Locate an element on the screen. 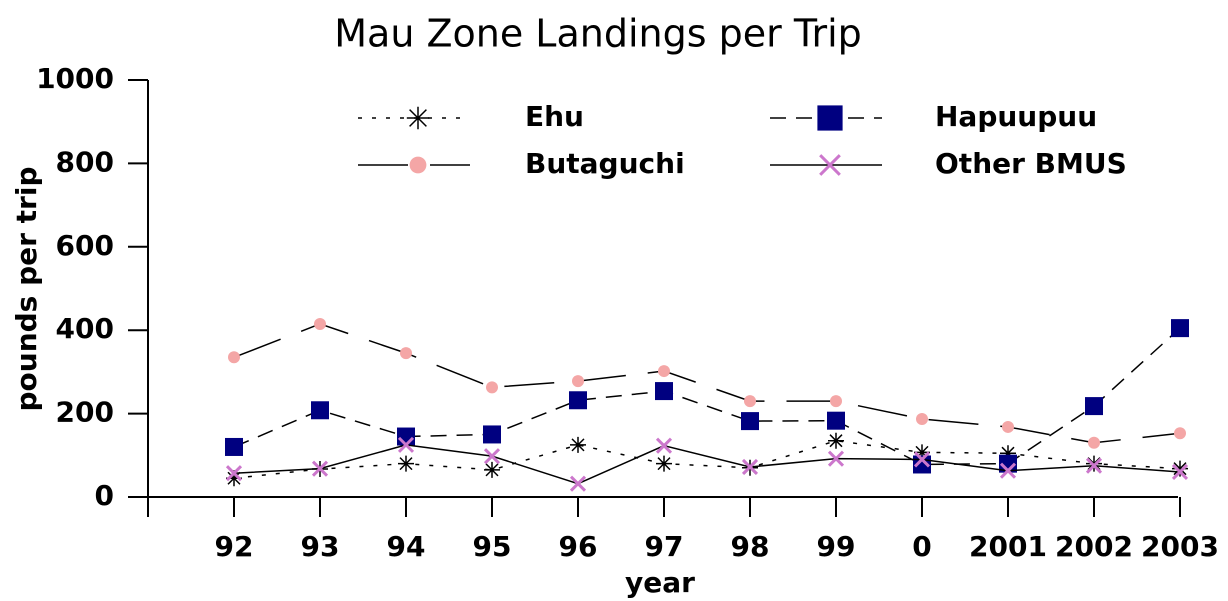  y-tick-label: 800 is located at coordinates (85, 161).